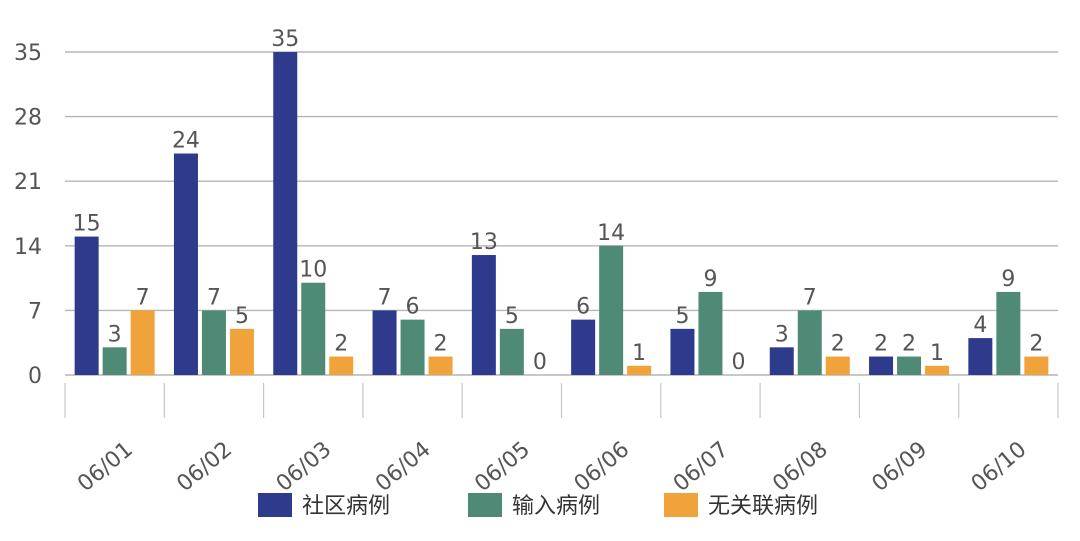 The width and height of the screenshot is (1080, 541). Describe the element at coordinates (900, 467) in the screenshot. I see `x-tick-label: 06/09` at that location.